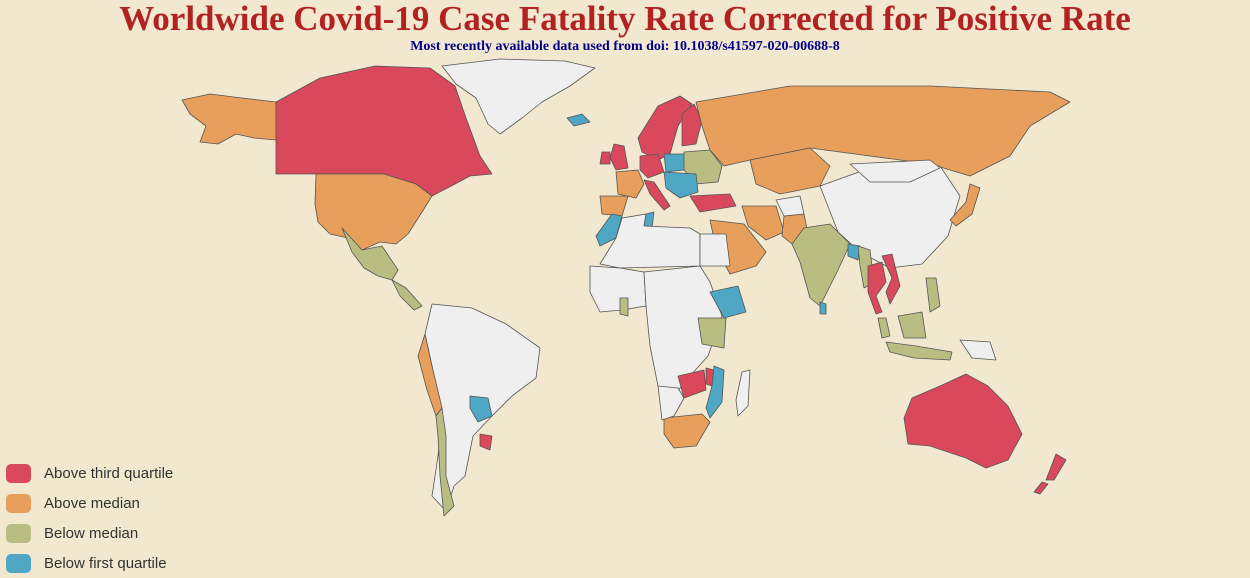 The width and height of the screenshot is (1250, 578). I want to click on country-ethiopia: Ethiopia, so click(728, 302).